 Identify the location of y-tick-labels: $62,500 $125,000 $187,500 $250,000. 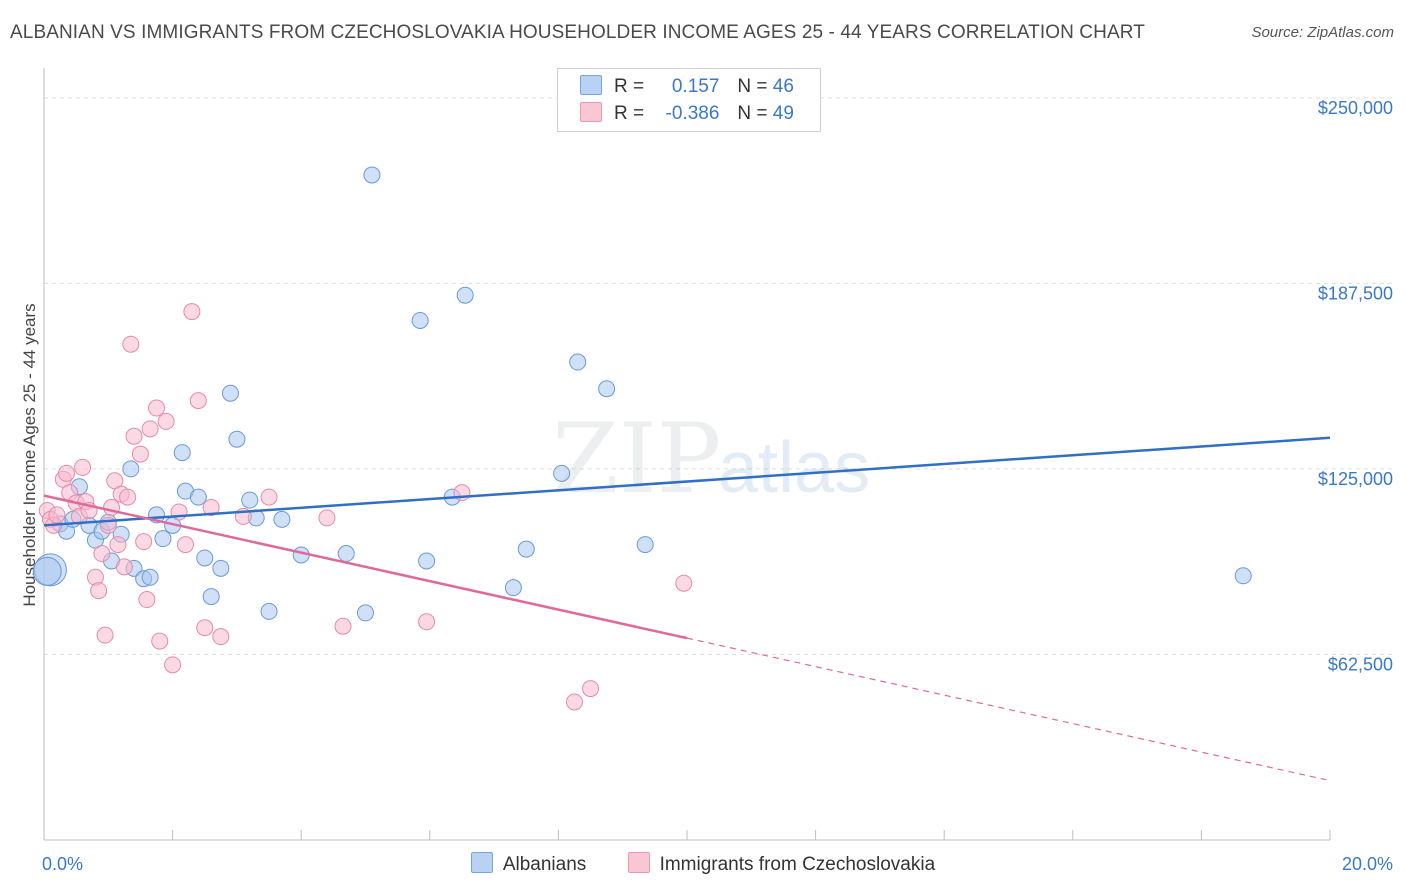
(1355, 386).